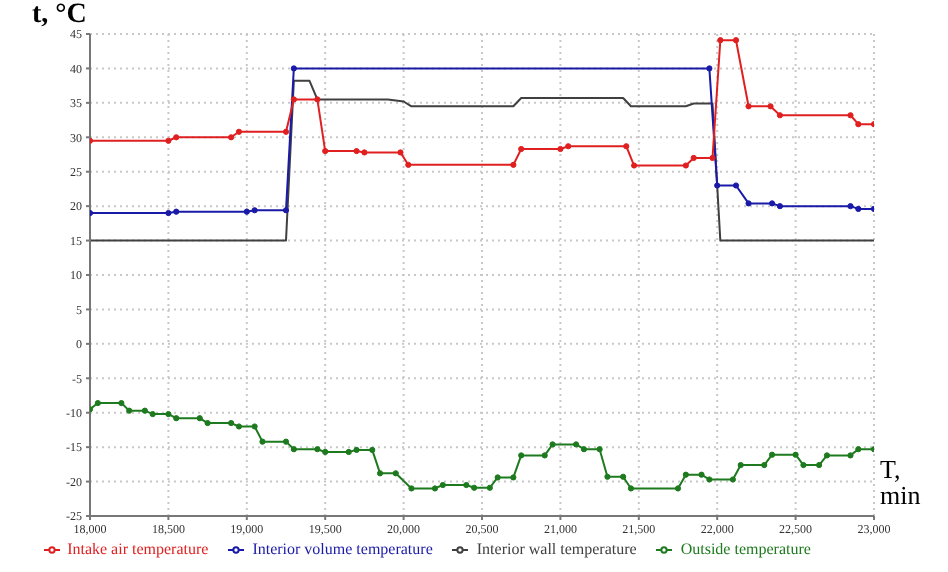 The height and width of the screenshot is (572, 948). Describe the element at coordinates (745, 549) in the screenshot. I see `legend-label: Outside temperature` at that location.